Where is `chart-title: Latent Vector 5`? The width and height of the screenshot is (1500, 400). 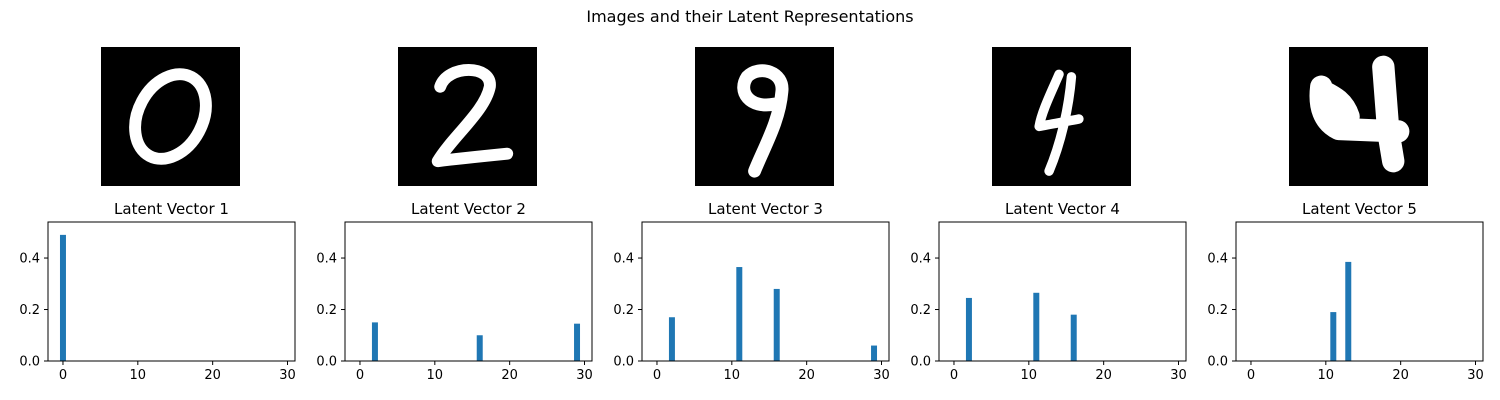
chart-title: Latent Vector 5 is located at coordinates (1359, 209).